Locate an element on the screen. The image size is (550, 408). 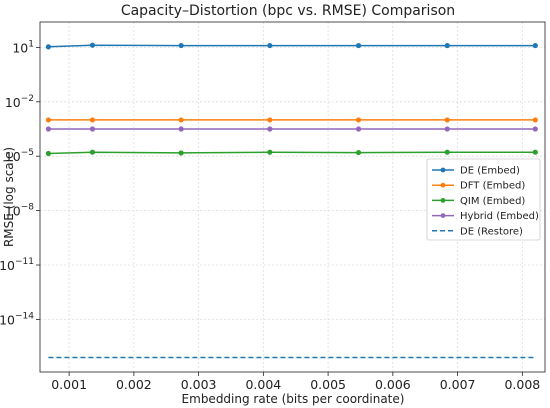
x-tick-label: 0.006 is located at coordinates (393, 384).